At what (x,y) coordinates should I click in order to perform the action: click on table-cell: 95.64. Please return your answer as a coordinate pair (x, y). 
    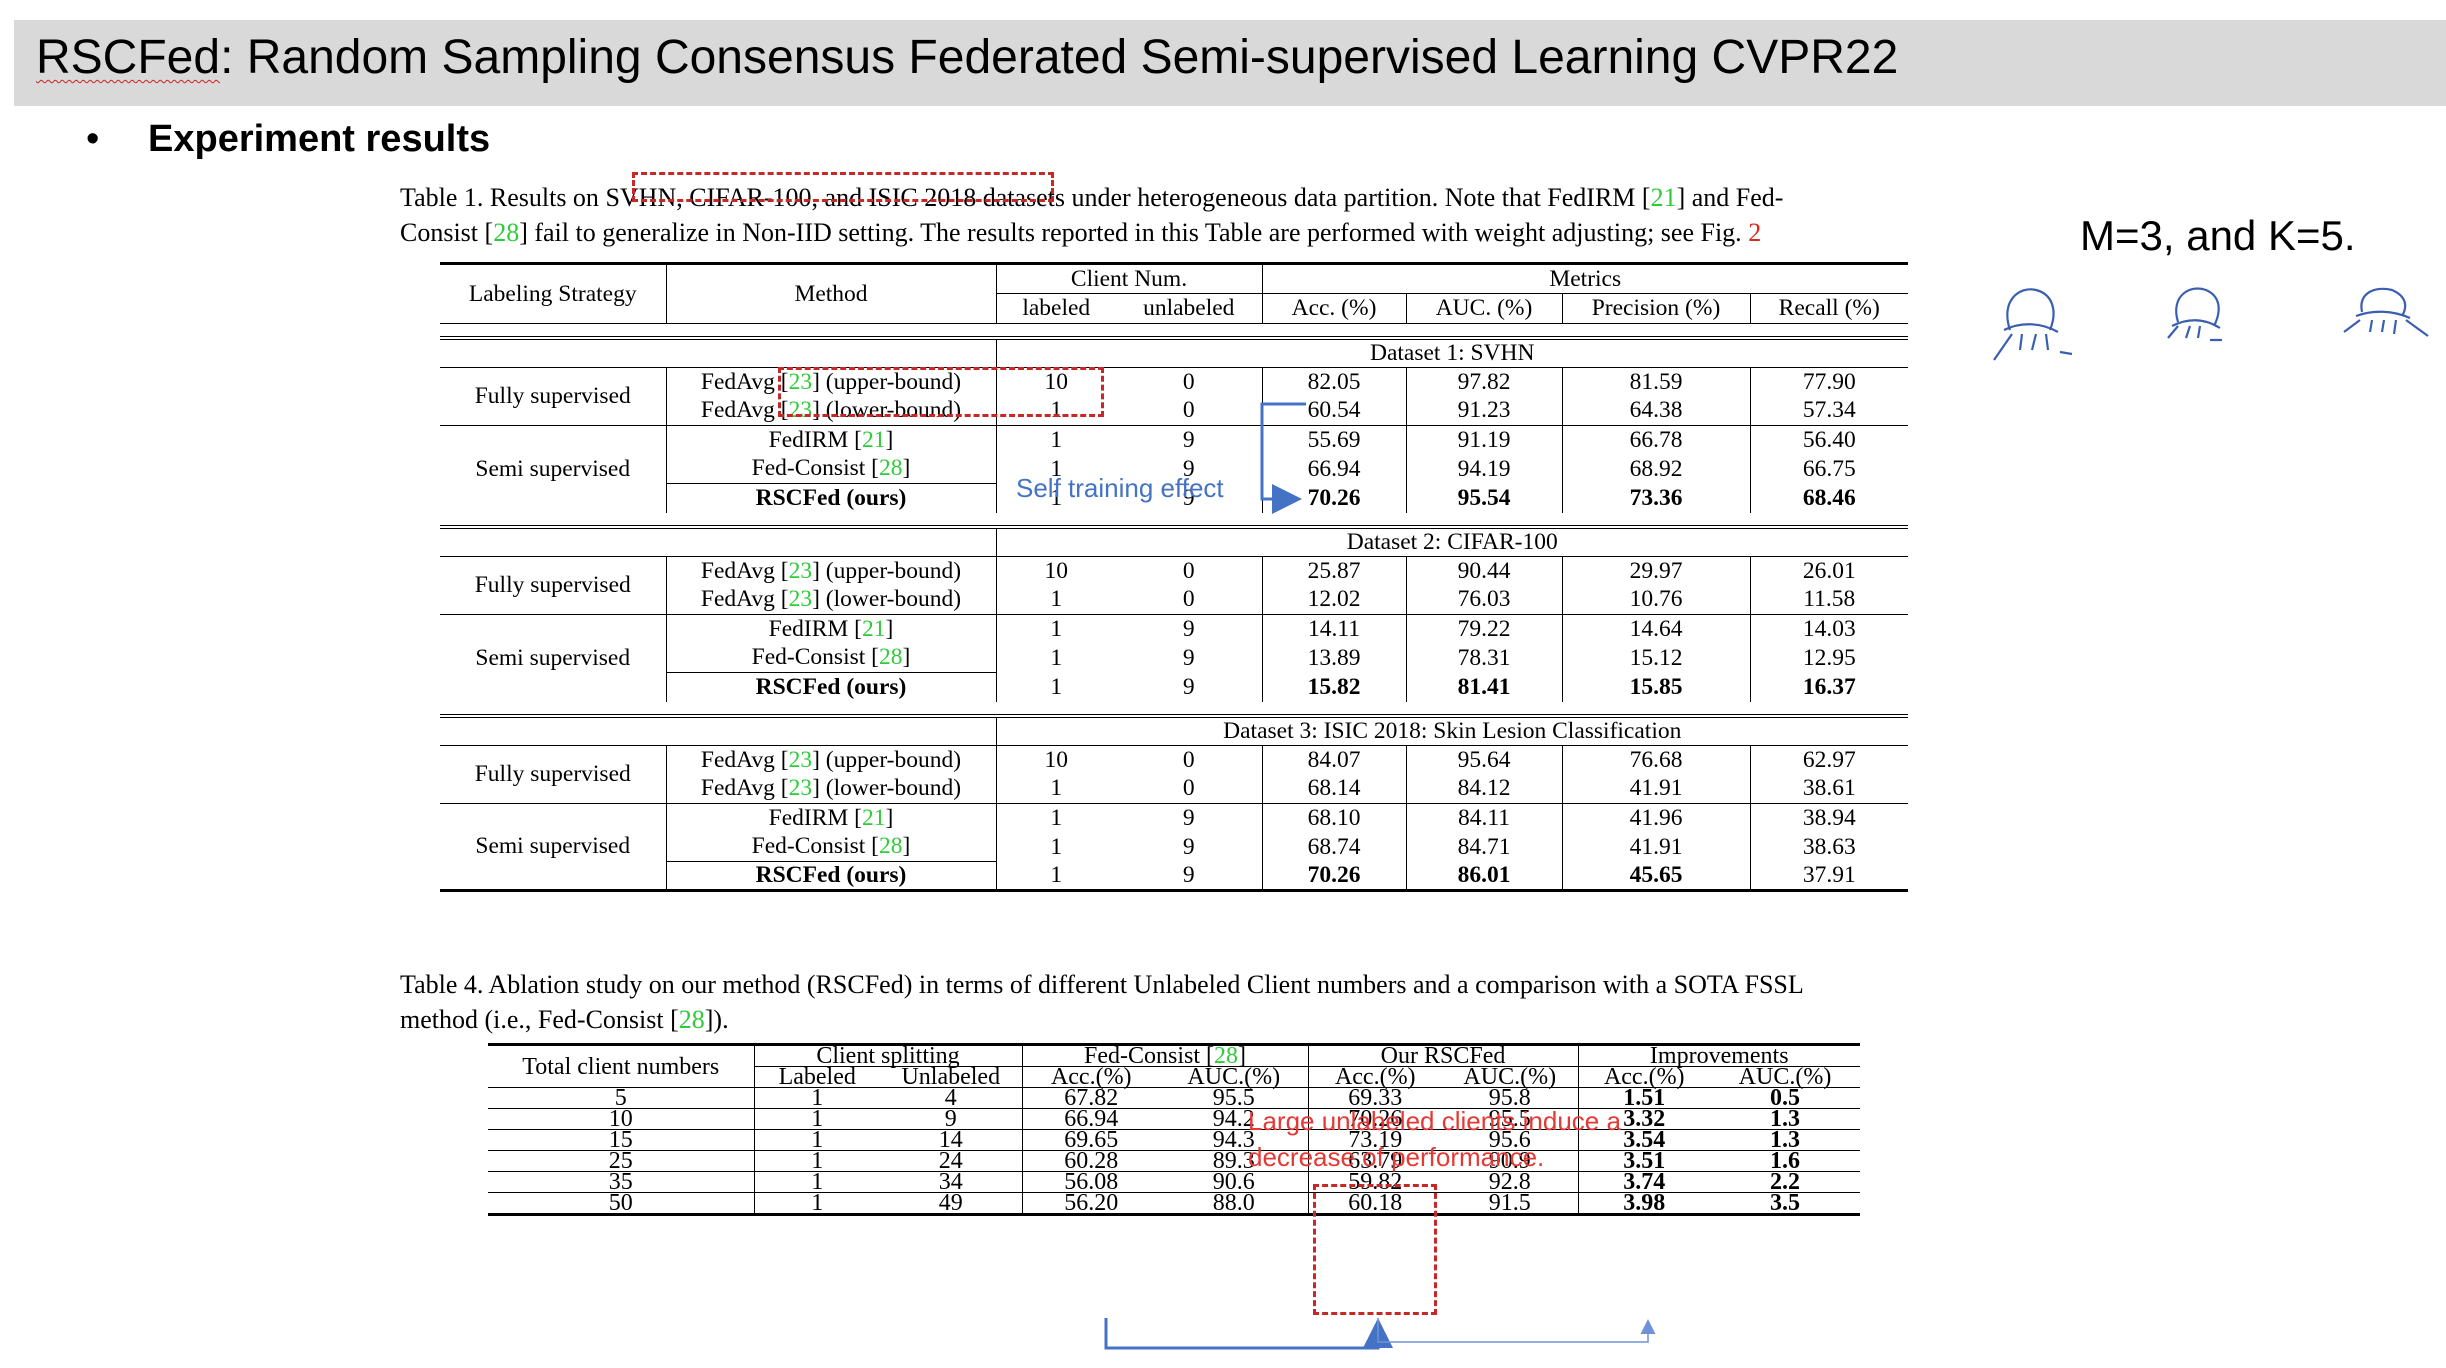
    Looking at the image, I should click on (1483, 760).